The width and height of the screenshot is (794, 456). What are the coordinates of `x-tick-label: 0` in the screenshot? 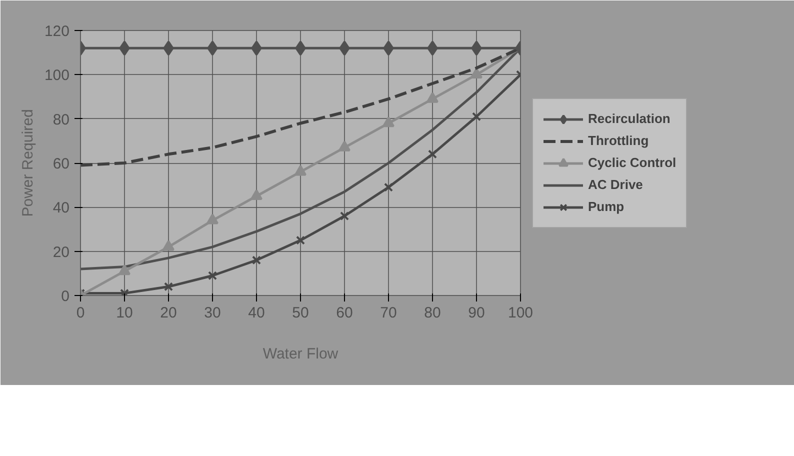 It's located at (80, 313).